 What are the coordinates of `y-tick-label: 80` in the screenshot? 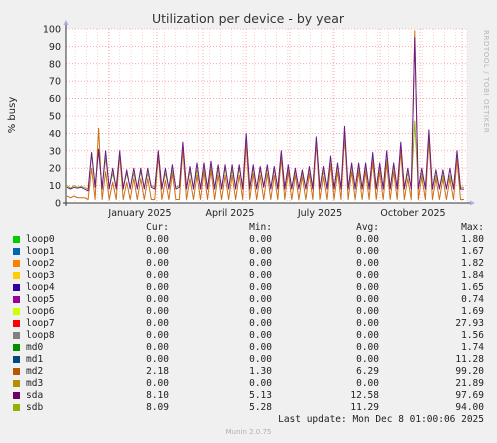 It's located at (55, 64).